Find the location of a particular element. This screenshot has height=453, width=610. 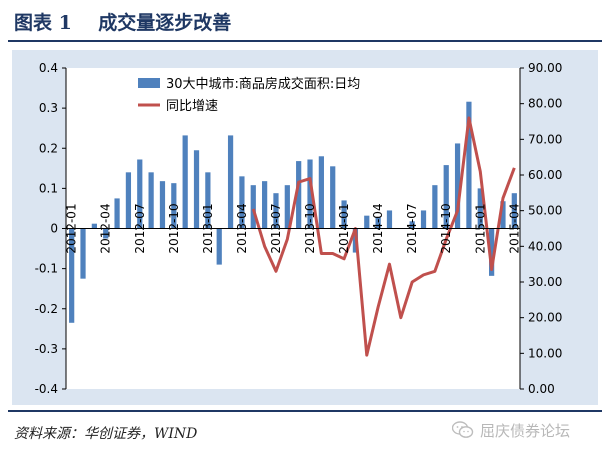

y-right-tick-label: 0.00 is located at coordinates (541, 389).